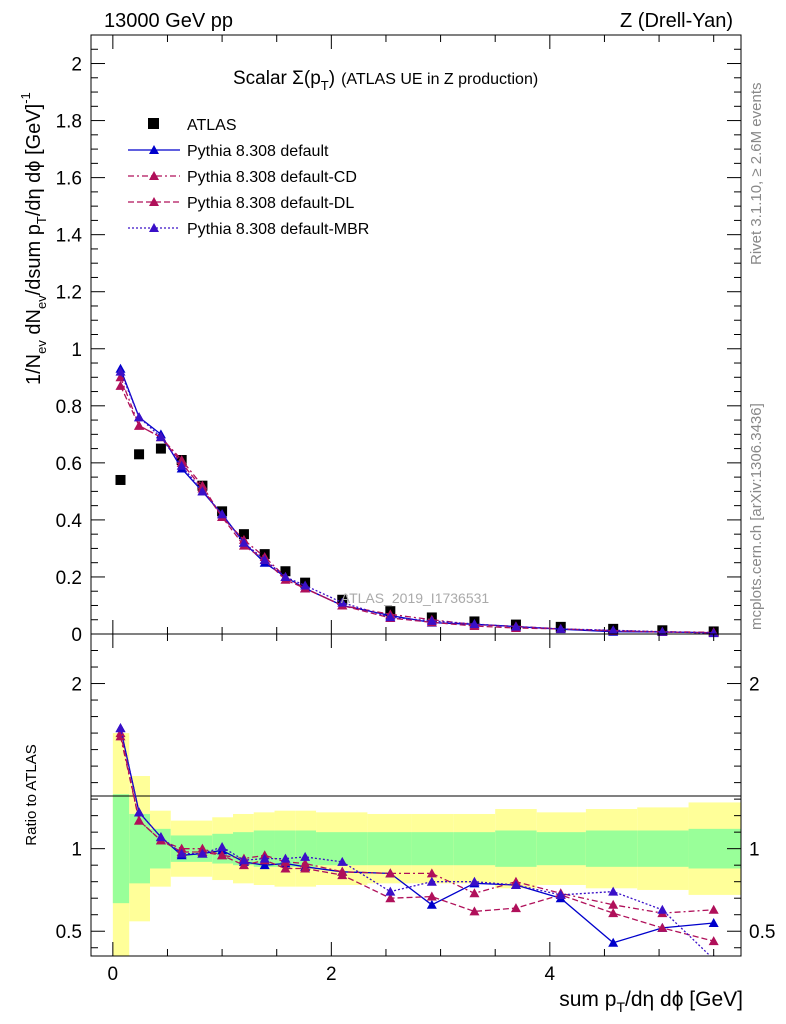 This screenshot has height=1024, width=786. Describe the element at coordinates (69, 578) in the screenshot. I see `y-tick-label: 0.2` at that location.